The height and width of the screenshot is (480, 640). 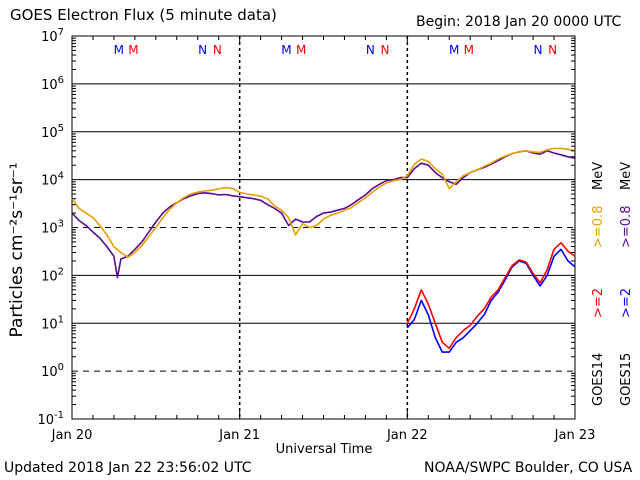 What do you see at coordinates (128, 468) in the screenshot?
I see `updated-time: Updated 2018 Jan 22 23:56:02 UTC` at bounding box center [128, 468].